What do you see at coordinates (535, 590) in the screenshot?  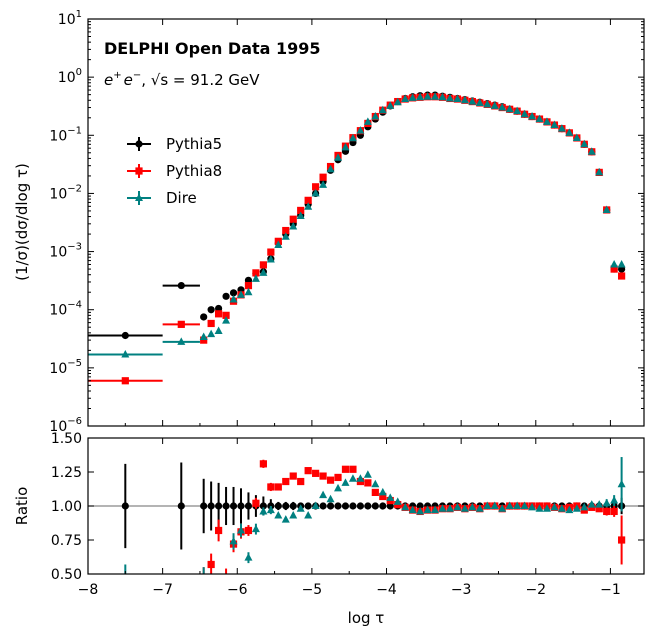 I see `x-tick-label: −2` at bounding box center [535, 590].